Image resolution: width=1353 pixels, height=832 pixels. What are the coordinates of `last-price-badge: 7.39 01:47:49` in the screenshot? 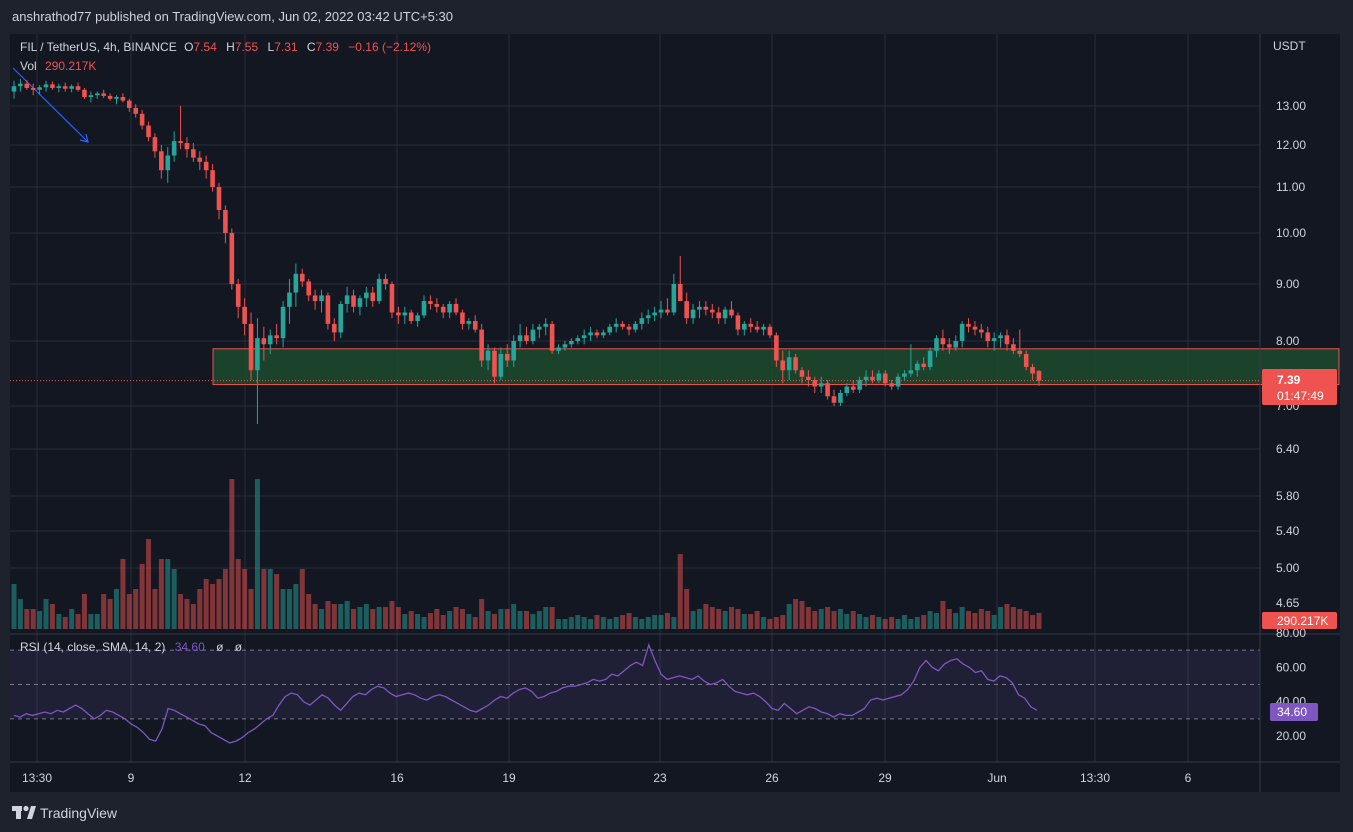 It's located at (1299, 387).